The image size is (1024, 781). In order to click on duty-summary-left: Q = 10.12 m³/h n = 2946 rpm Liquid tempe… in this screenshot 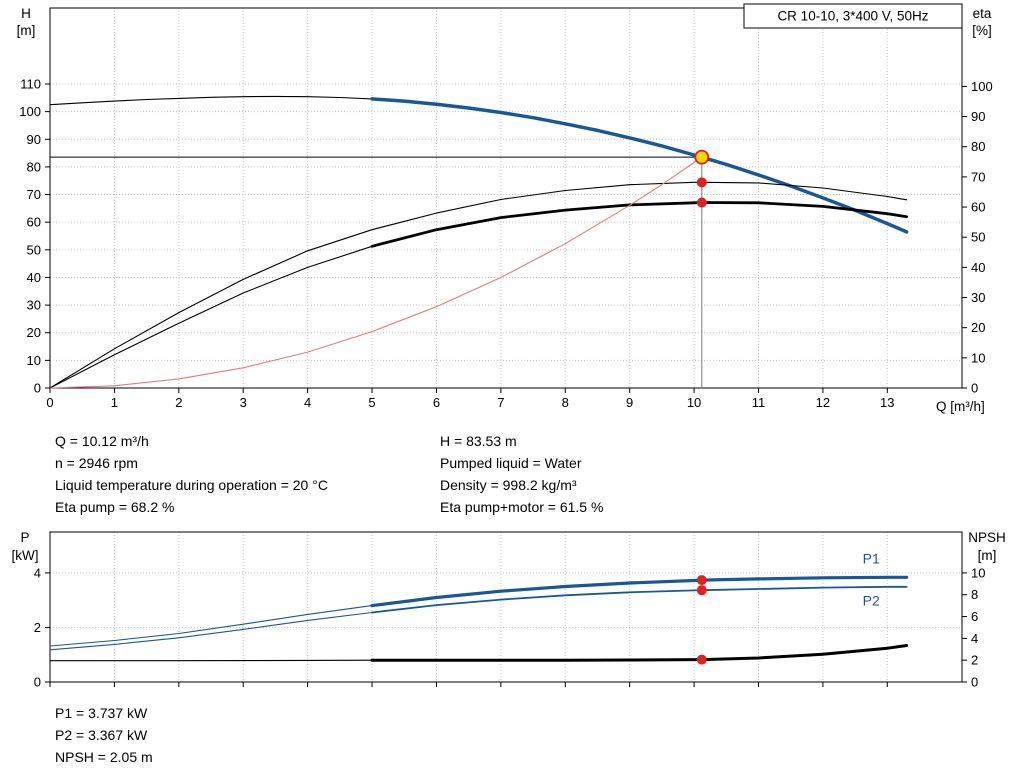, I will do `click(191, 474)`.